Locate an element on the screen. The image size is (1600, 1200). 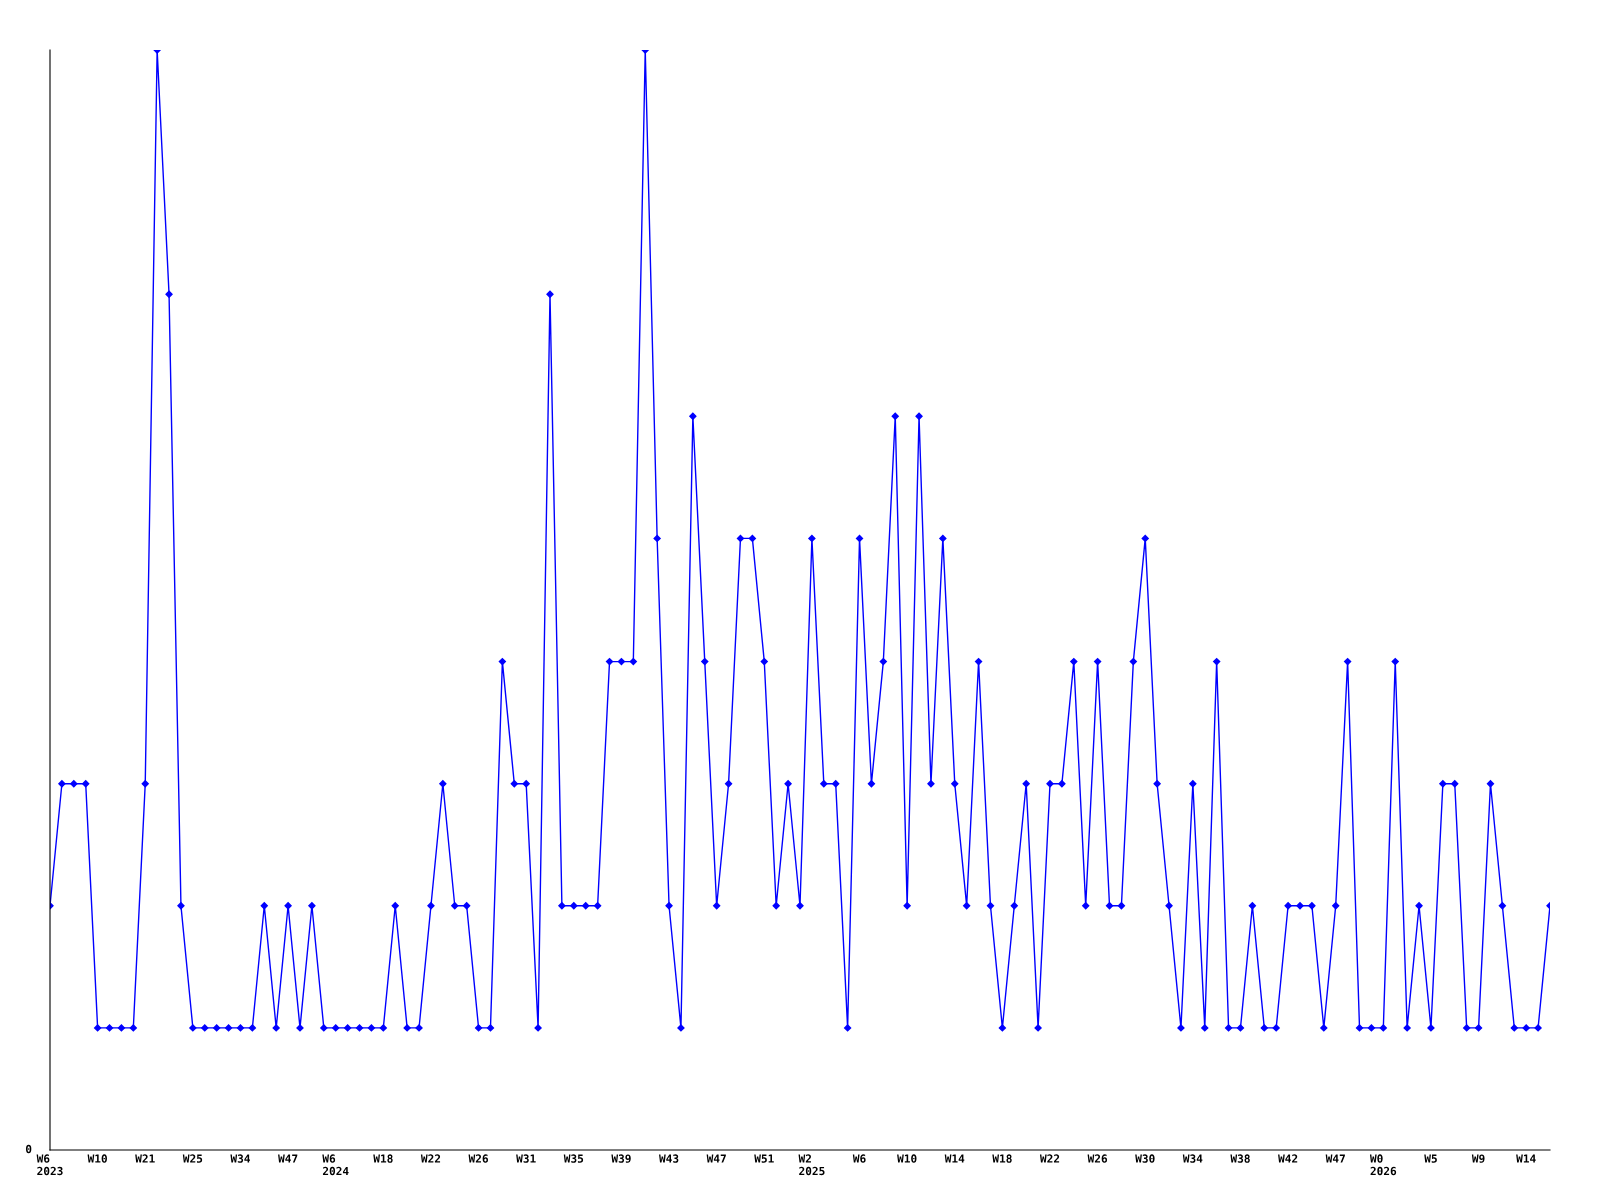
x-tick-label: W42 is located at coordinates (1288, 1158).